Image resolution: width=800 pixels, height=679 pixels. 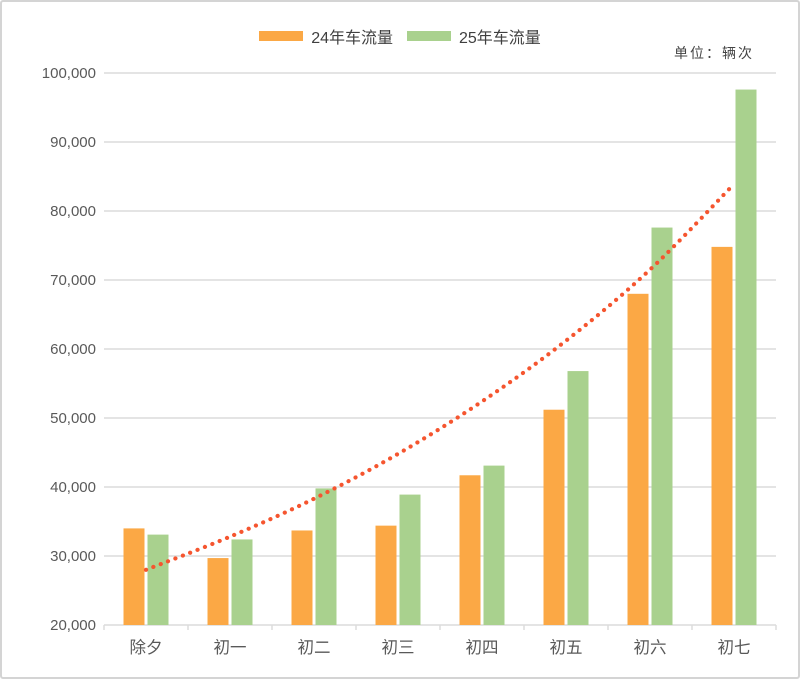 What do you see at coordinates (650, 647) in the screenshot?
I see `x-axis-label: 初六` at bounding box center [650, 647].